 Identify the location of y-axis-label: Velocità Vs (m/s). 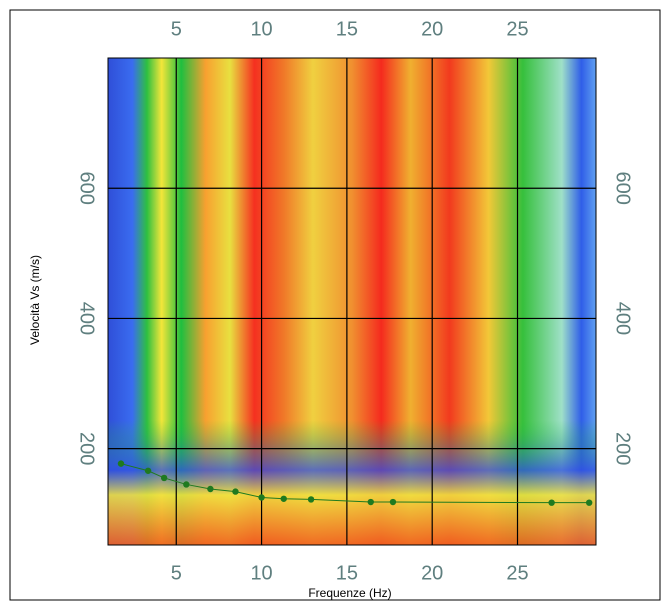
(35, 300).